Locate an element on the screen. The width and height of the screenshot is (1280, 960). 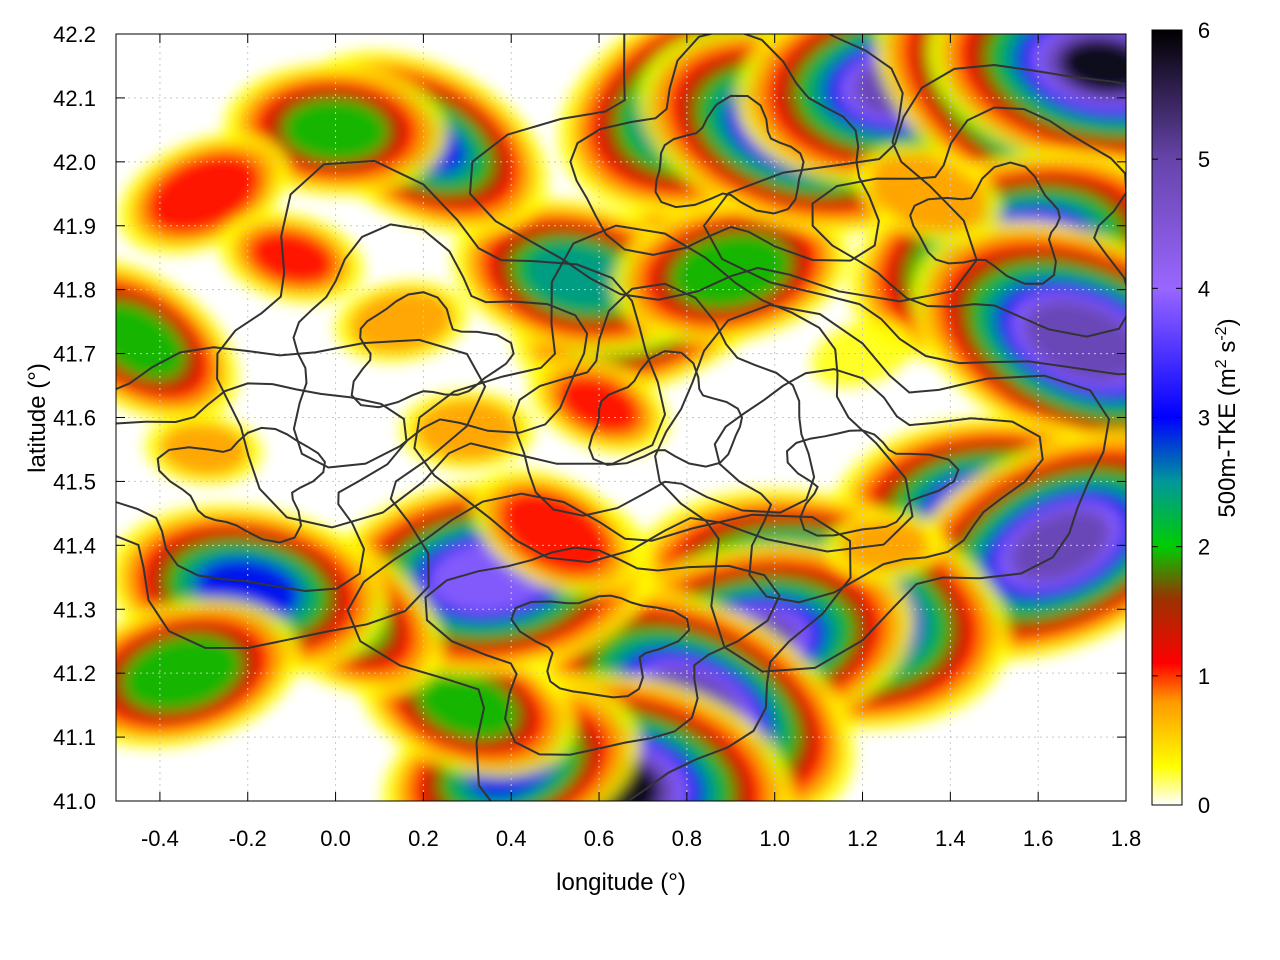
y-tick-label: 41.5 is located at coordinates (74, 481).